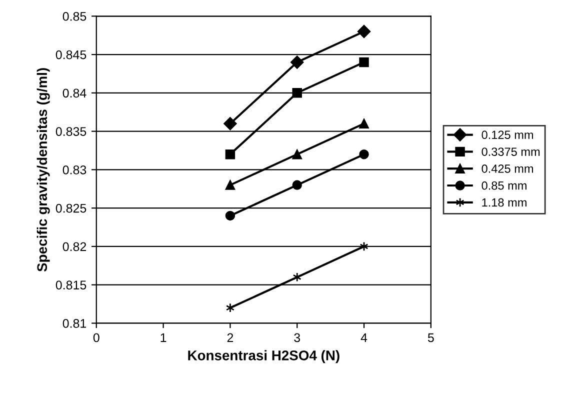  Describe the element at coordinates (431, 337) in the screenshot. I see `x-tick-label: 5` at that location.